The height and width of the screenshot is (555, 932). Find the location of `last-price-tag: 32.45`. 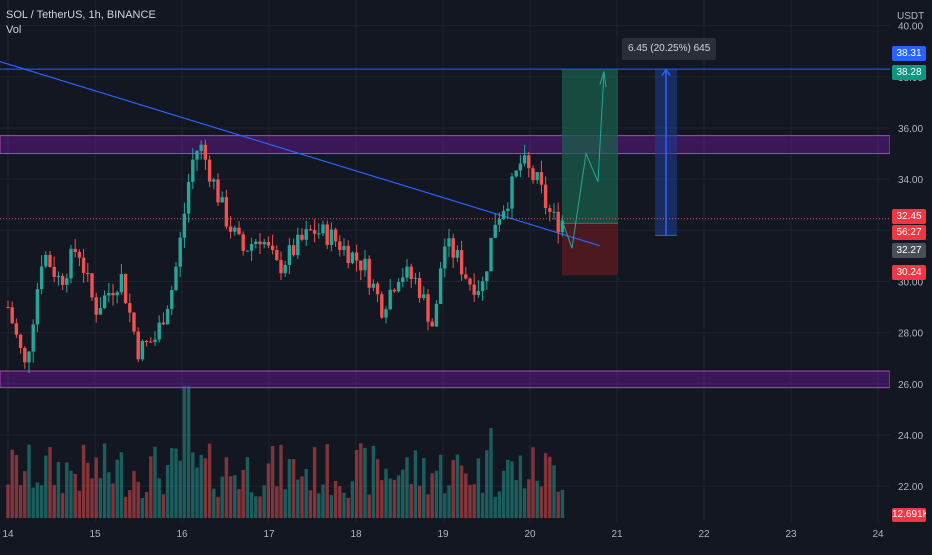

last-price-tag: 32.45 is located at coordinates (909, 216).